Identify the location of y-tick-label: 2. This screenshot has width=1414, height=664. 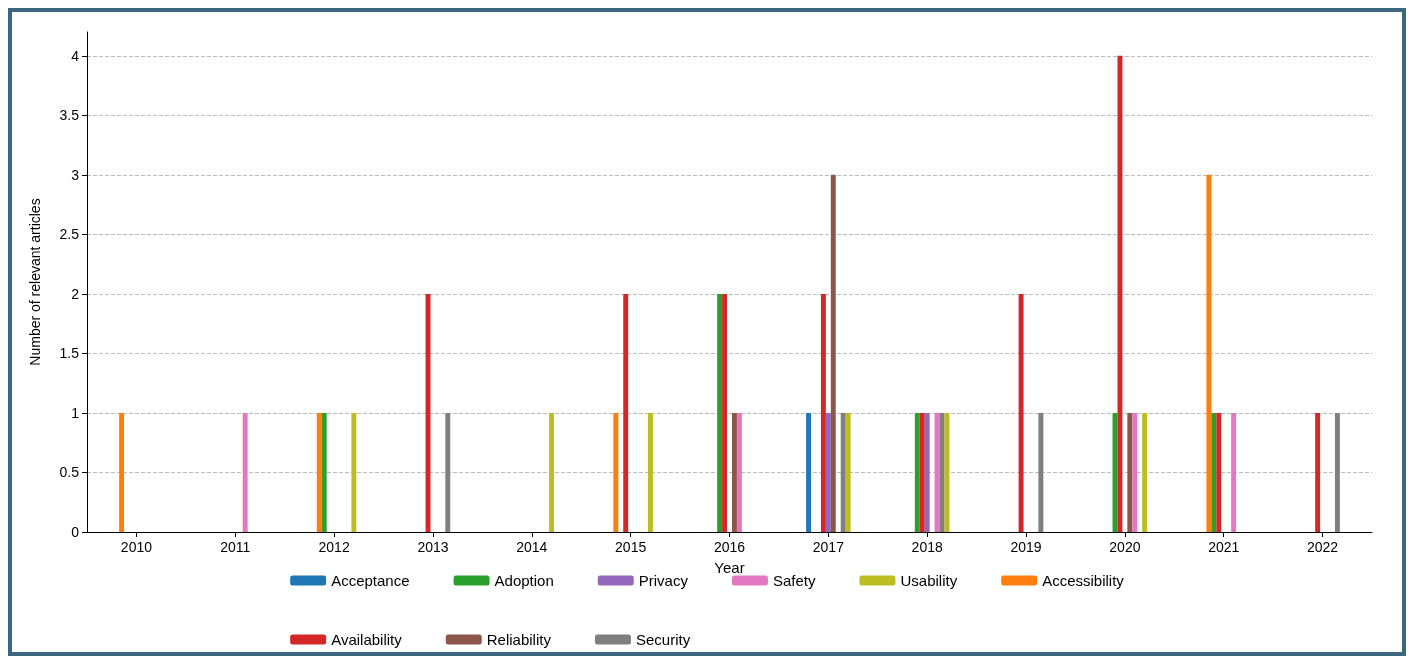
(75, 293).